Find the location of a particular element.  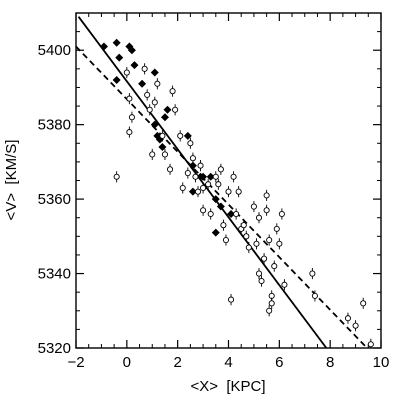

x-tick-label: 4 is located at coordinates (228, 362).